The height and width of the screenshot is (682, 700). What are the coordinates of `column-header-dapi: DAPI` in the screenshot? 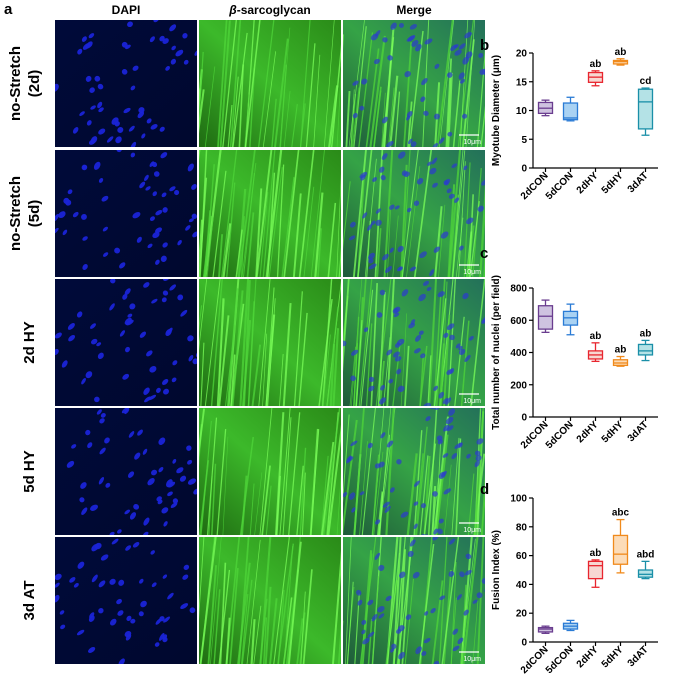 It's located at (126, 10).